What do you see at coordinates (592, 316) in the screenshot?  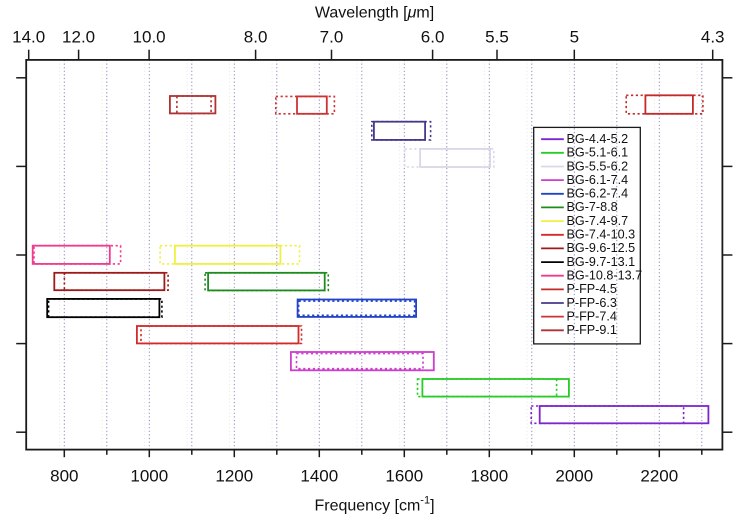 I see `svg-text: P-FP-7.4` at bounding box center [592, 316].